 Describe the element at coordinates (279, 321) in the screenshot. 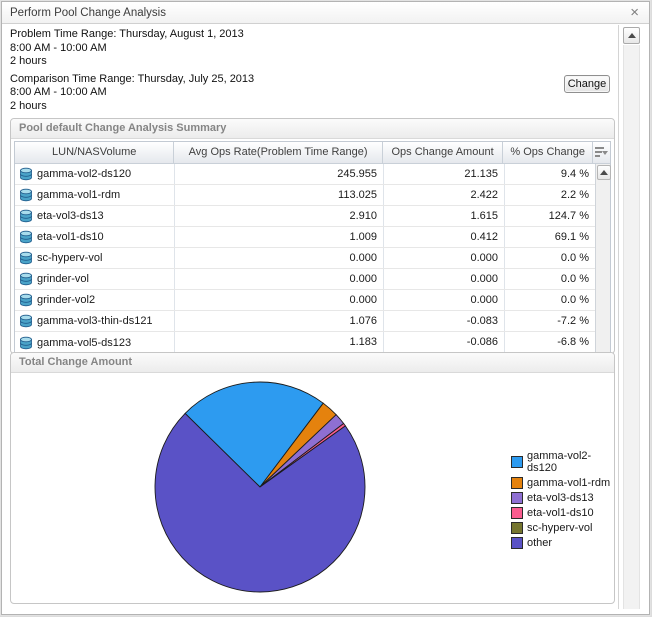

I see `cell-avg-ops-rate: 1.076` at that location.